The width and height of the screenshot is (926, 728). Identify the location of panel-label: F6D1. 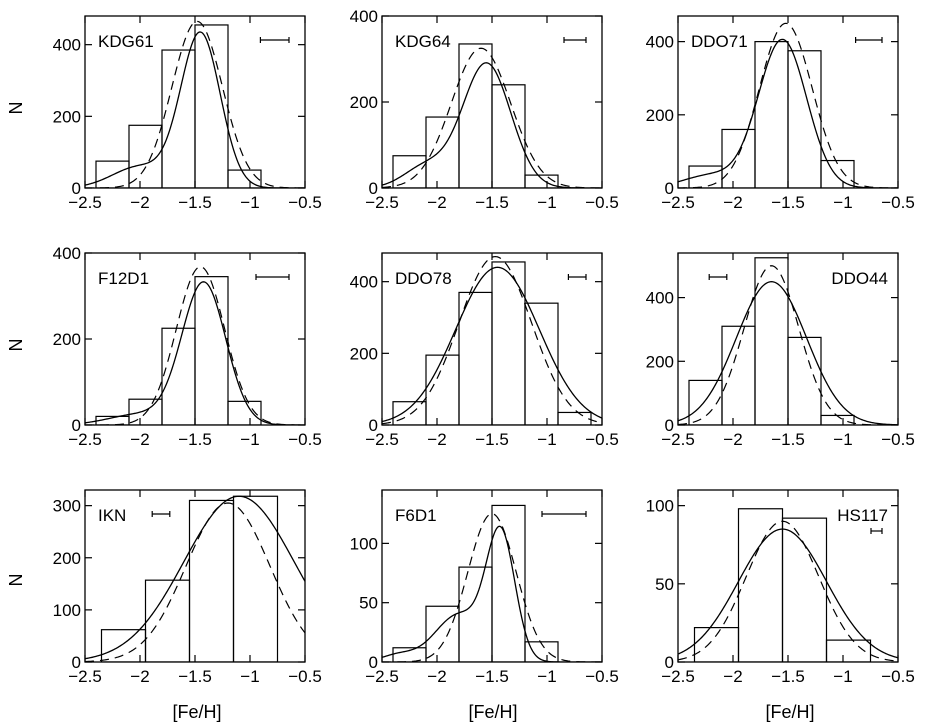
(416, 515).